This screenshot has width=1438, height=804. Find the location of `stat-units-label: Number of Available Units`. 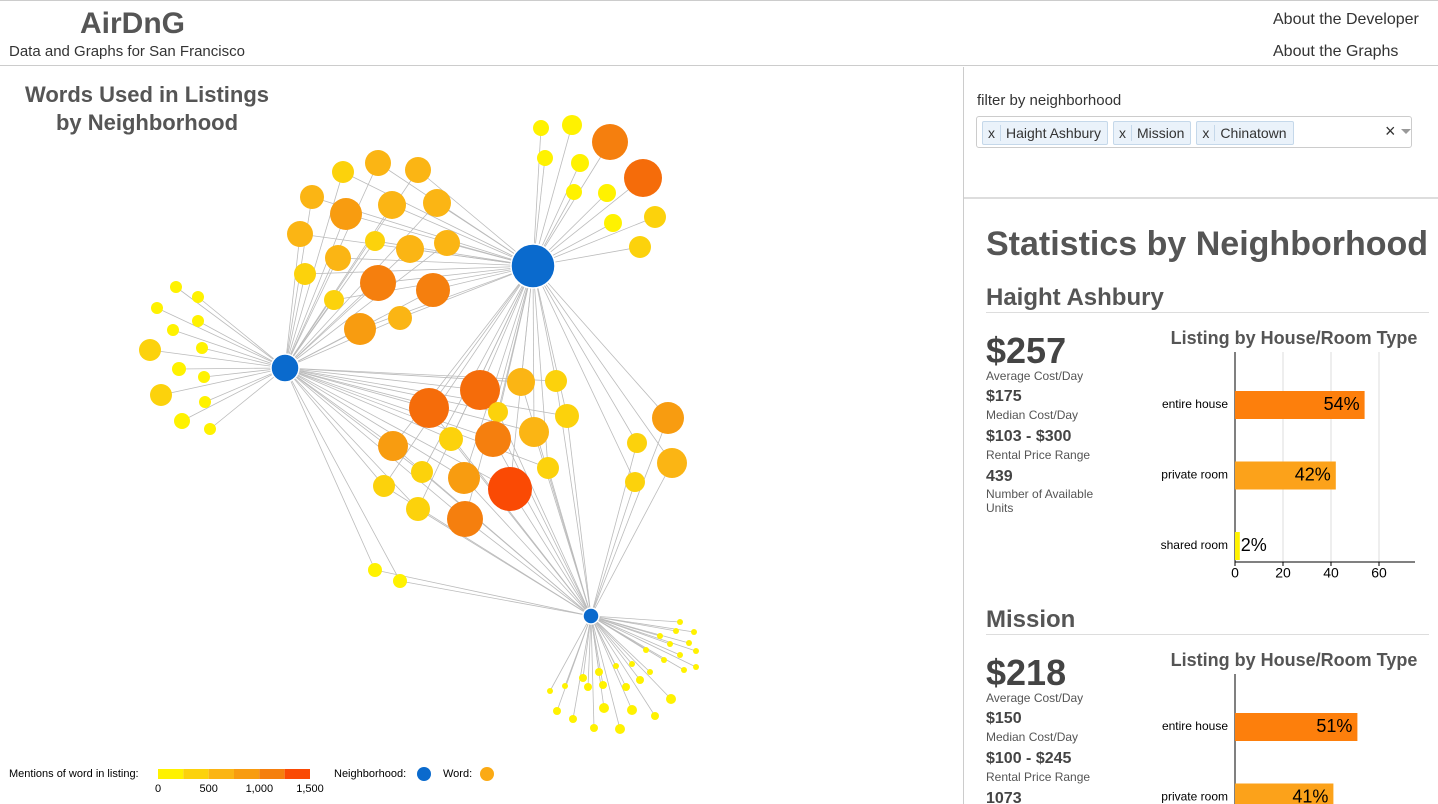

stat-units-label: Number of Available Units is located at coordinates (1040, 501).